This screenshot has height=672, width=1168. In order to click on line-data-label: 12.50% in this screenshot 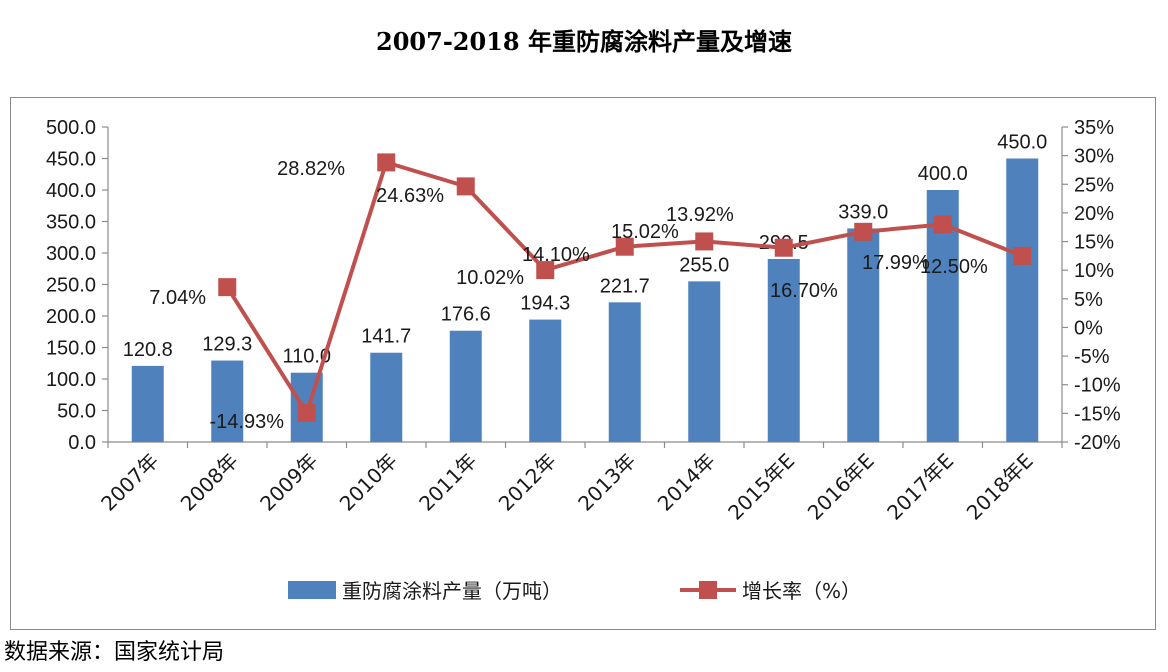, I will do `click(954, 267)`.